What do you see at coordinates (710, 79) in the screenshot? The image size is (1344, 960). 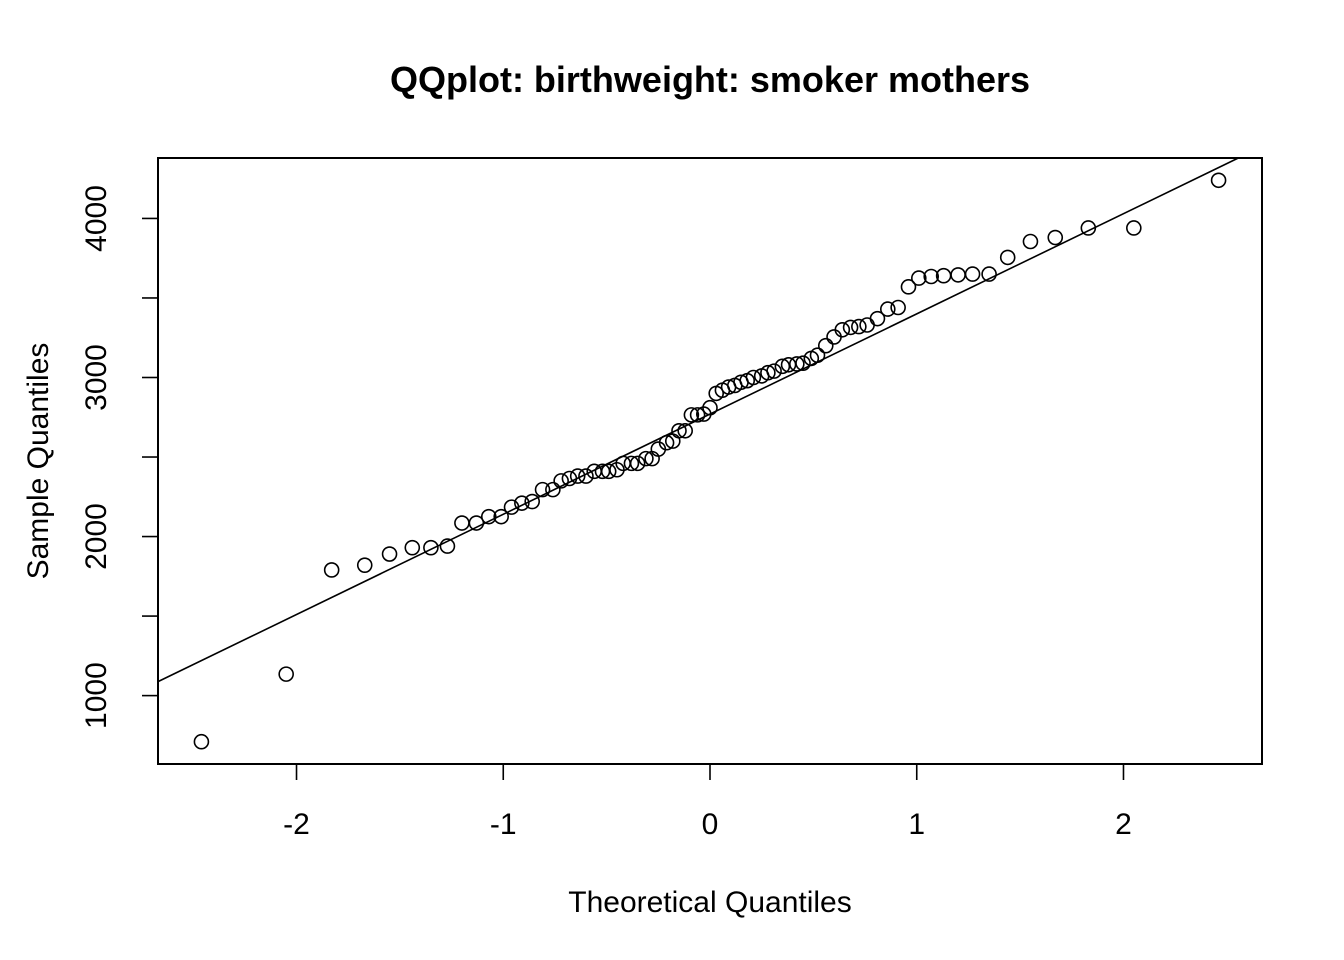 I see `chart-title: QQplot: birthweight: smoker mothers` at bounding box center [710, 79].